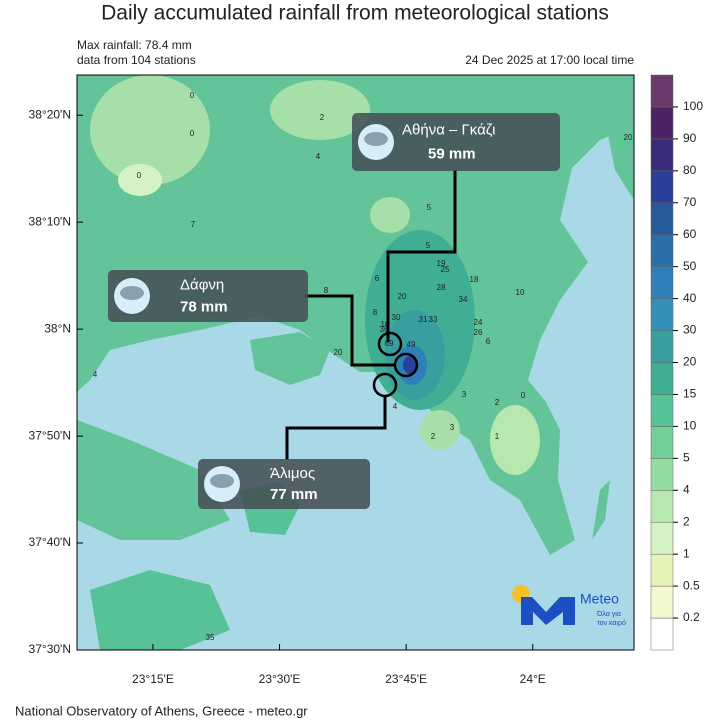  Describe the element at coordinates (50, 649) in the screenshot. I see `lat-tick-label: 37°30'N` at that location.